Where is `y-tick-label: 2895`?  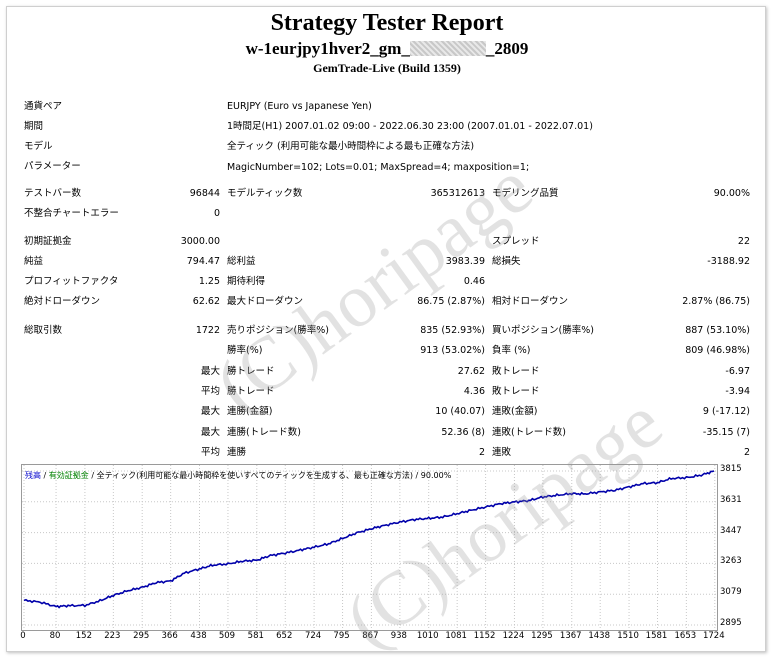 y-tick-label: 2895 is located at coordinates (731, 623).